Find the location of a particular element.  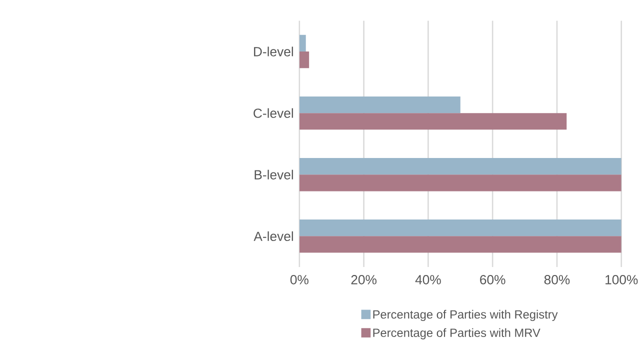

x-tick-label: 40% is located at coordinates (428, 279).